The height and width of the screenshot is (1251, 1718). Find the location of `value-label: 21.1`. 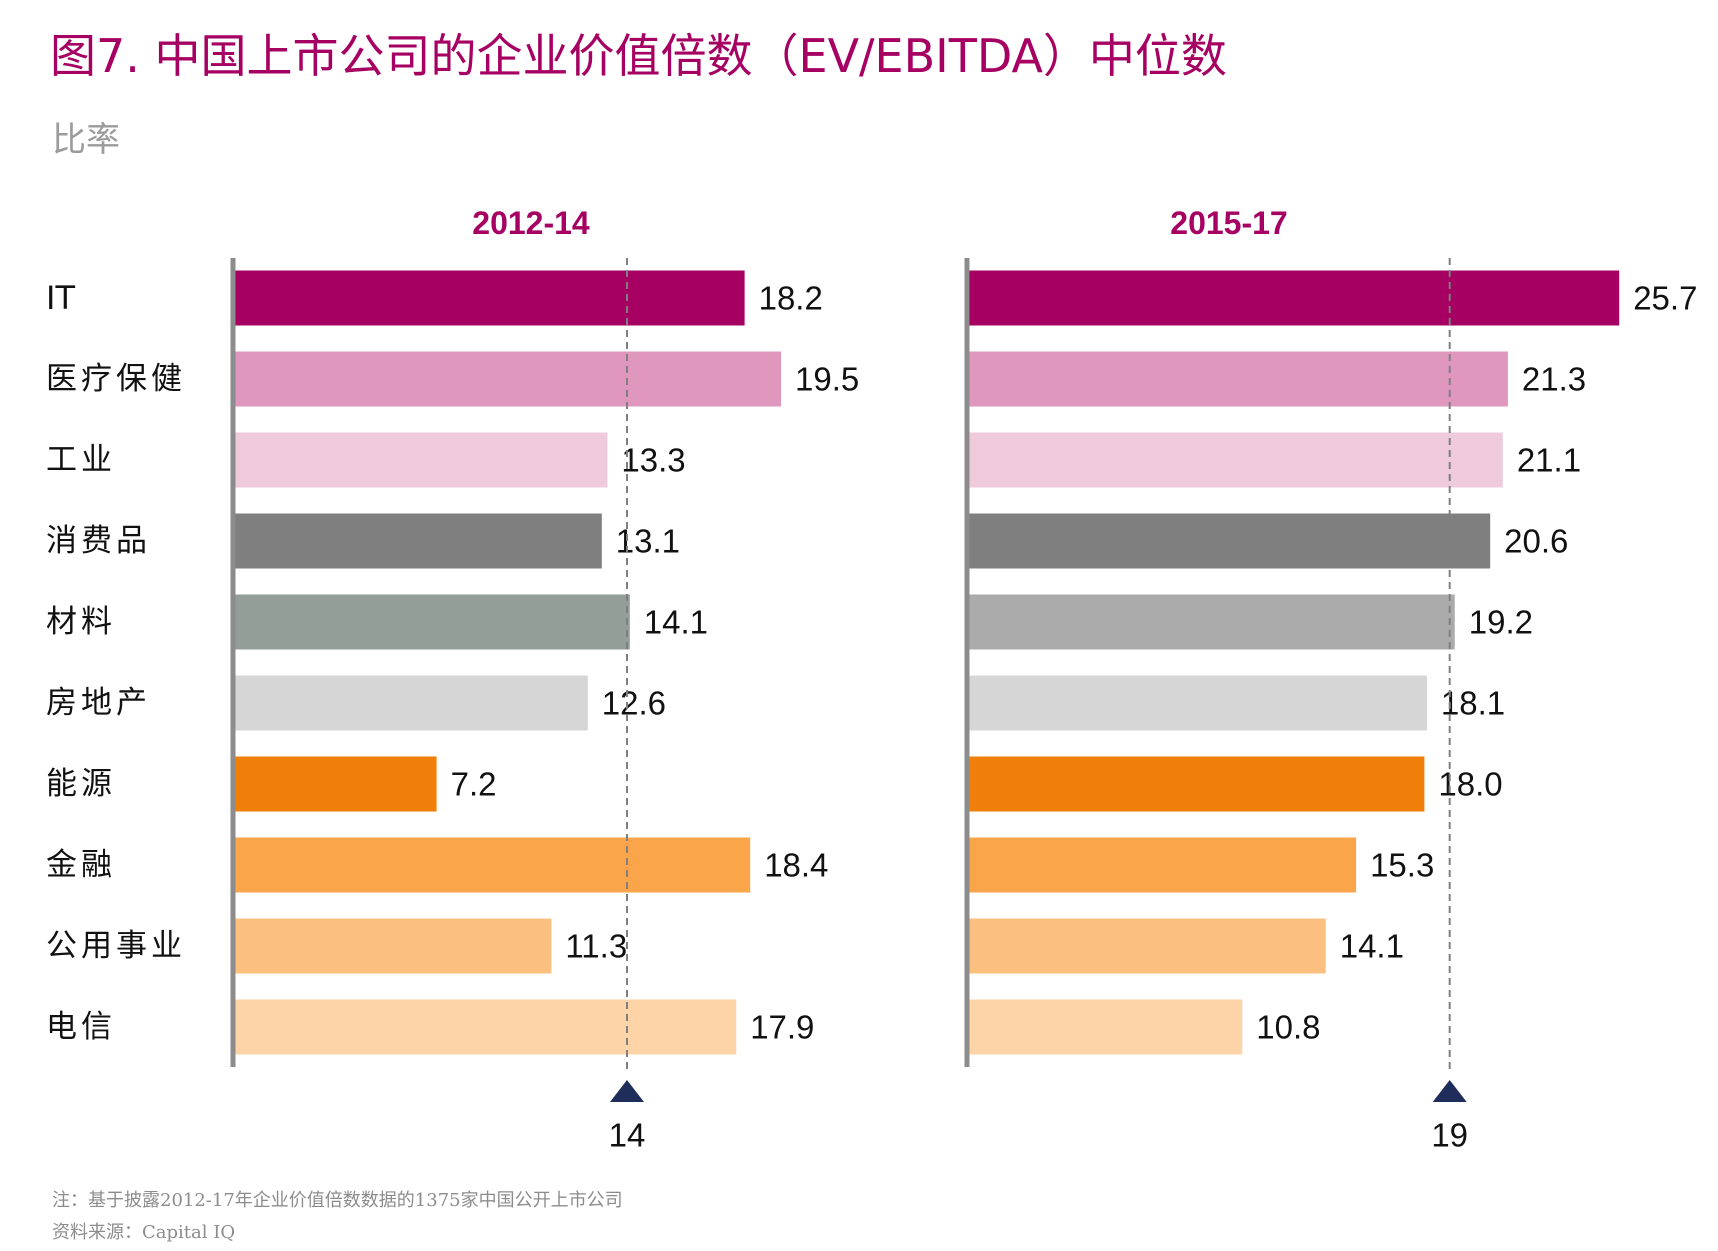

value-label: 21.1 is located at coordinates (1549, 460).